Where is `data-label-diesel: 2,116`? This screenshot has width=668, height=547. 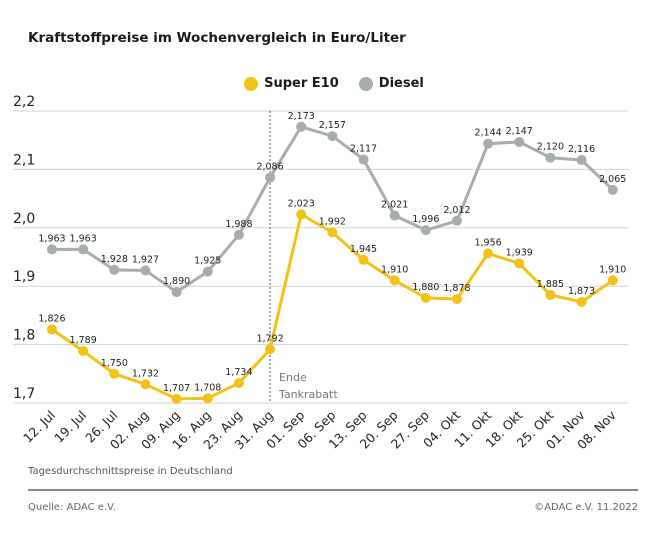 data-label-diesel: 2,116 is located at coordinates (581, 149).